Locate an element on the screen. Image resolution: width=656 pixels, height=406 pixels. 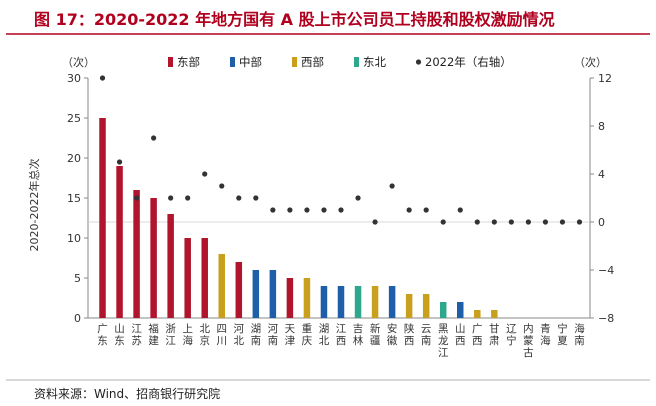
bar-黑龙江 is located at coordinates (443, 310).